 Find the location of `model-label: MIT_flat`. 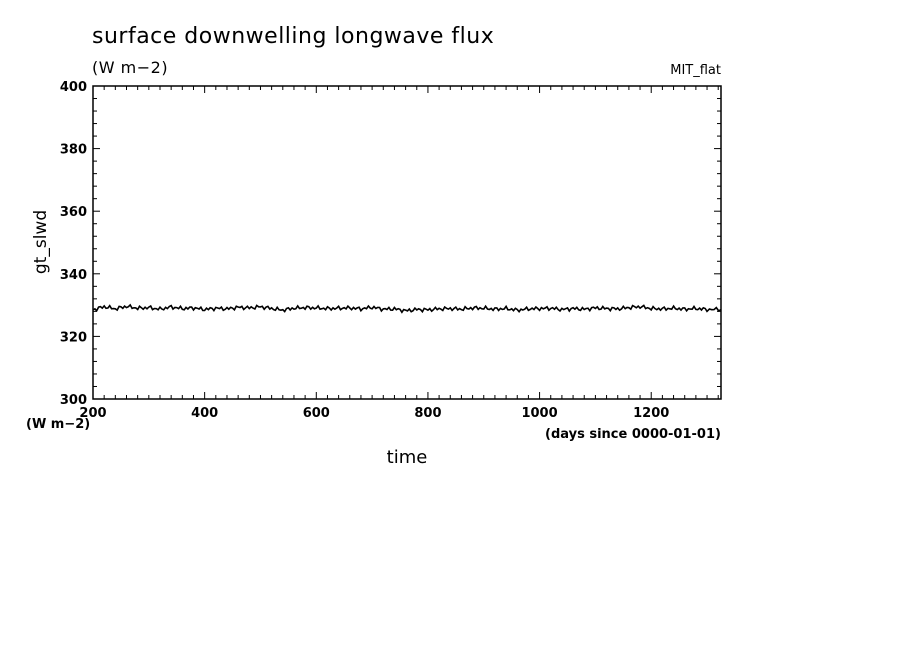

model-label: MIT_flat is located at coordinates (695, 70).